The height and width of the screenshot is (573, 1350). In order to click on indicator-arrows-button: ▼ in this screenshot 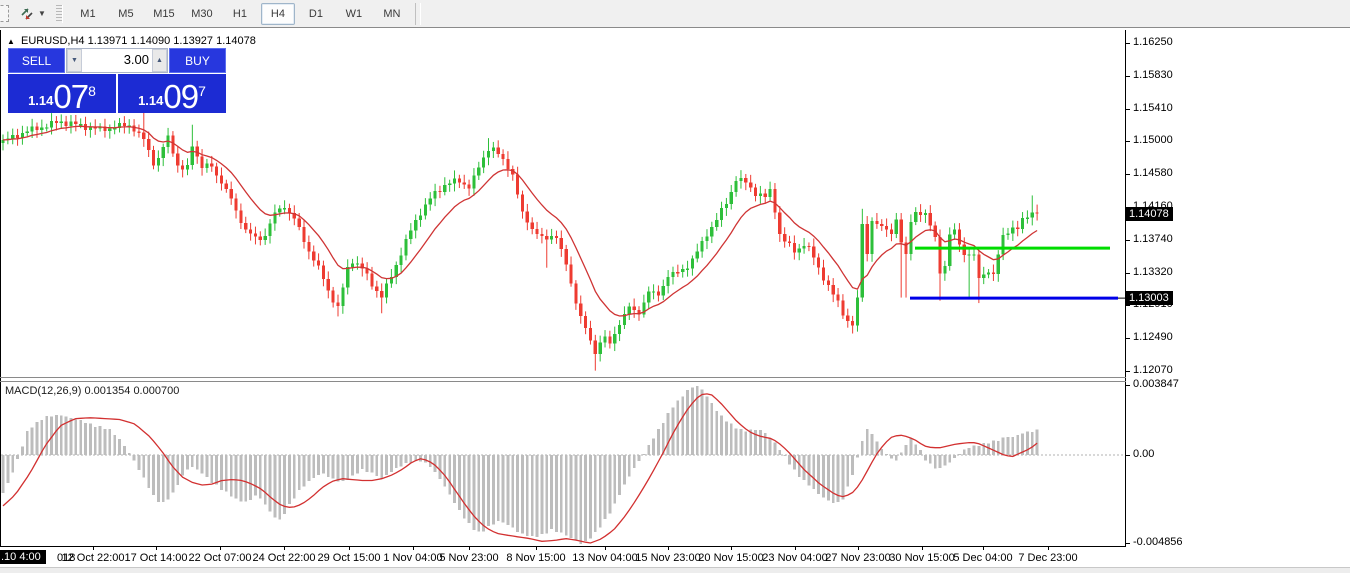, I will do `click(32, 14)`.